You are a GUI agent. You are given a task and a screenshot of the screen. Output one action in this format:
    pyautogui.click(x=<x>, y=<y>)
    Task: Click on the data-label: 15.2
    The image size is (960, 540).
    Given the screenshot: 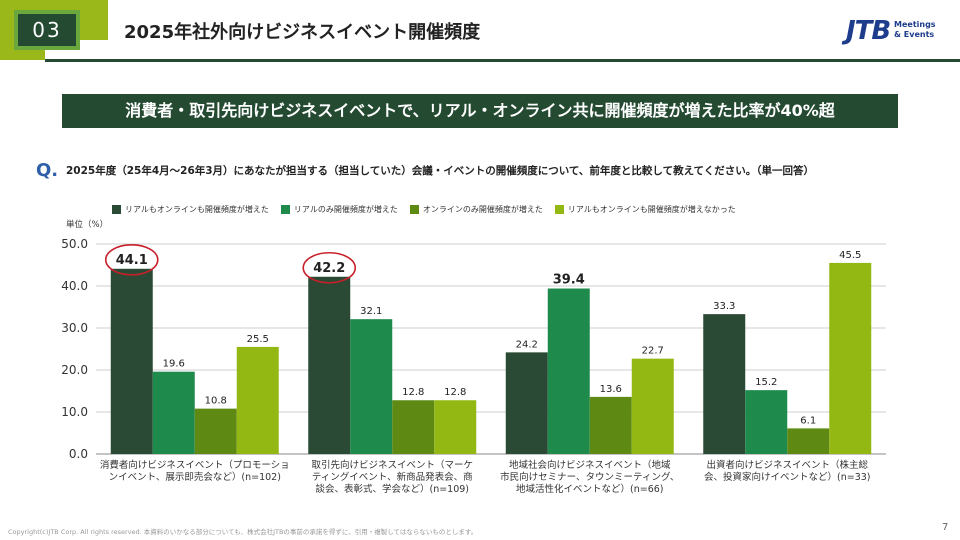 What is the action you would take?
    pyautogui.click(x=766, y=382)
    